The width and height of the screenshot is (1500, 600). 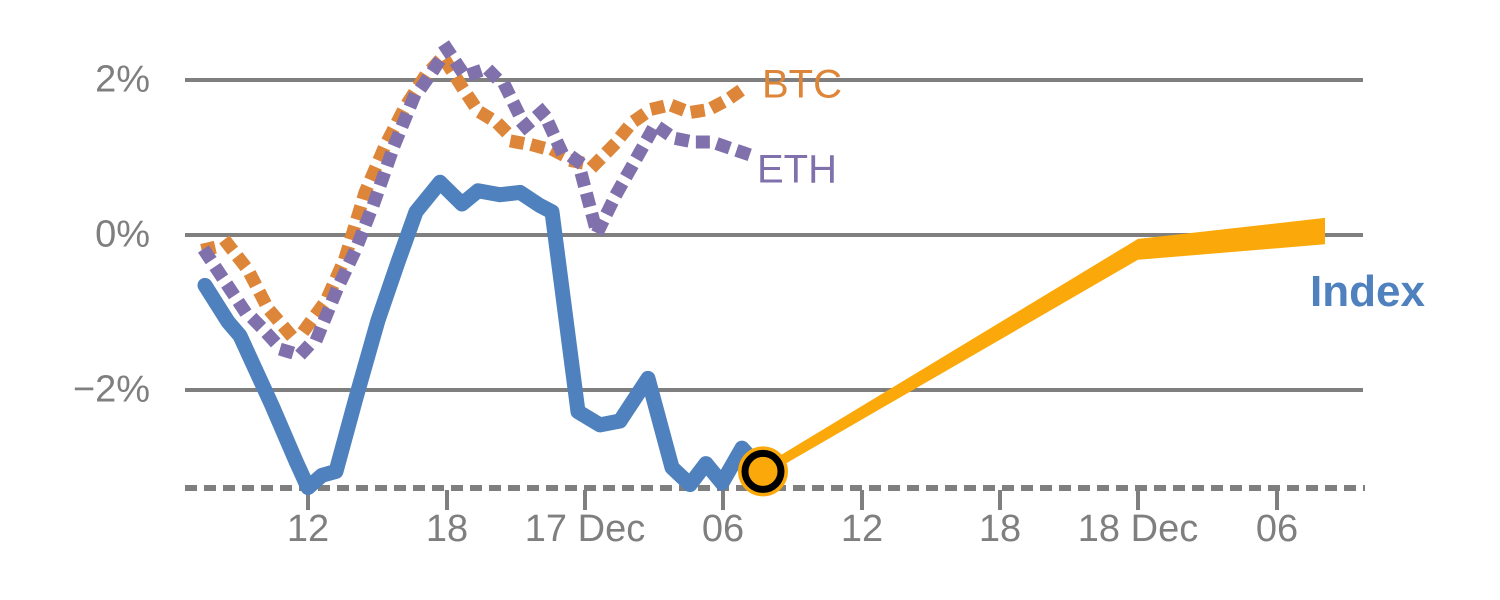 I want to click on forecast-start-marker, so click(x=763, y=471).